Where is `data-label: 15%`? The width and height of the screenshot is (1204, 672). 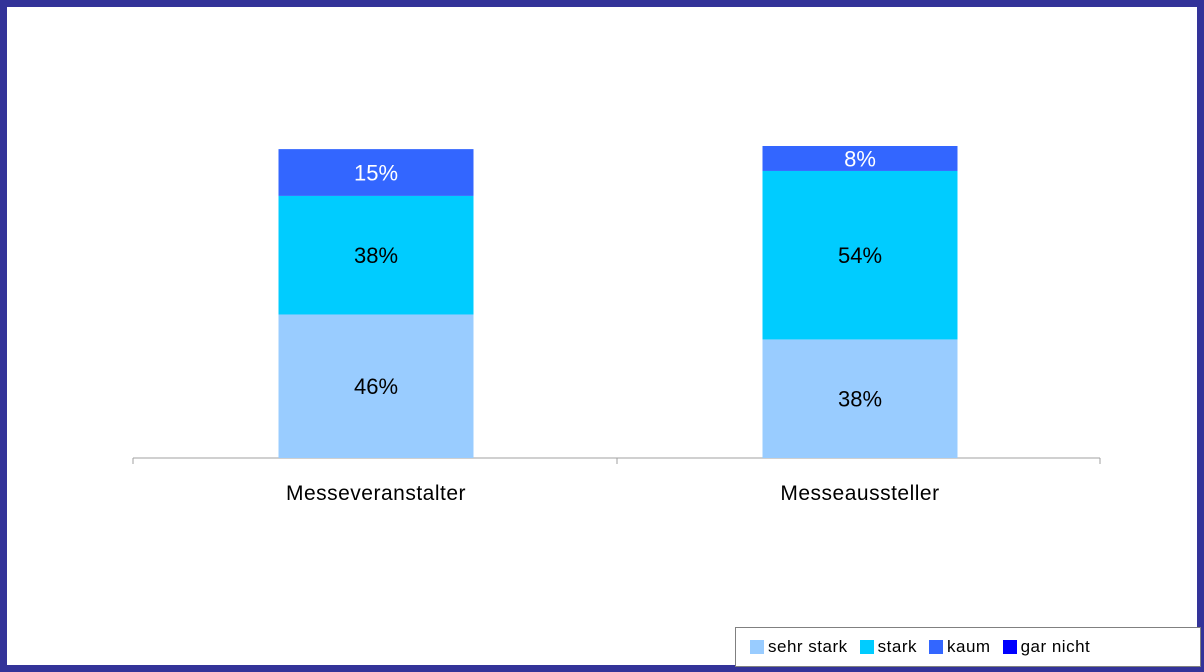
data-label: 15% is located at coordinates (376, 173).